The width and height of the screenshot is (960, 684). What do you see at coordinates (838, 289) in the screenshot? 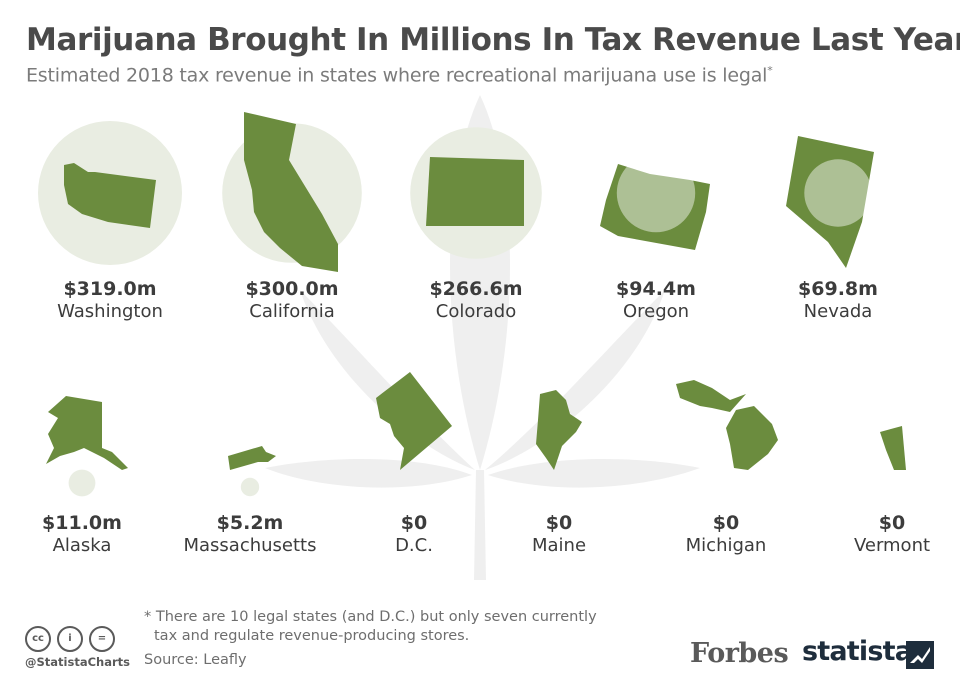
I see `value-label: $69.8m` at bounding box center [838, 289].